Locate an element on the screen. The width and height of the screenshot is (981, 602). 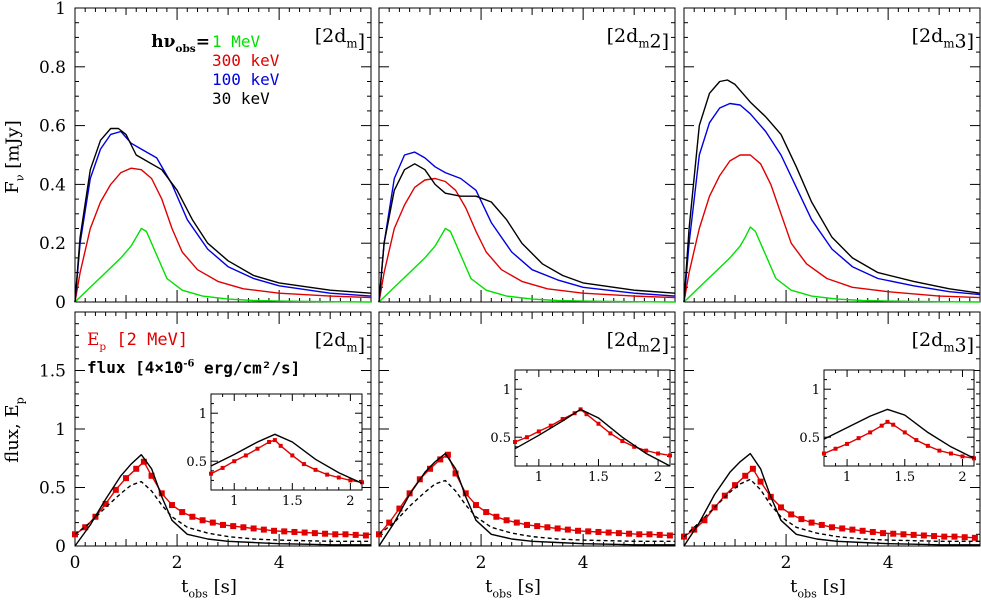
inset-series-line is located at coordinates (899, 433).